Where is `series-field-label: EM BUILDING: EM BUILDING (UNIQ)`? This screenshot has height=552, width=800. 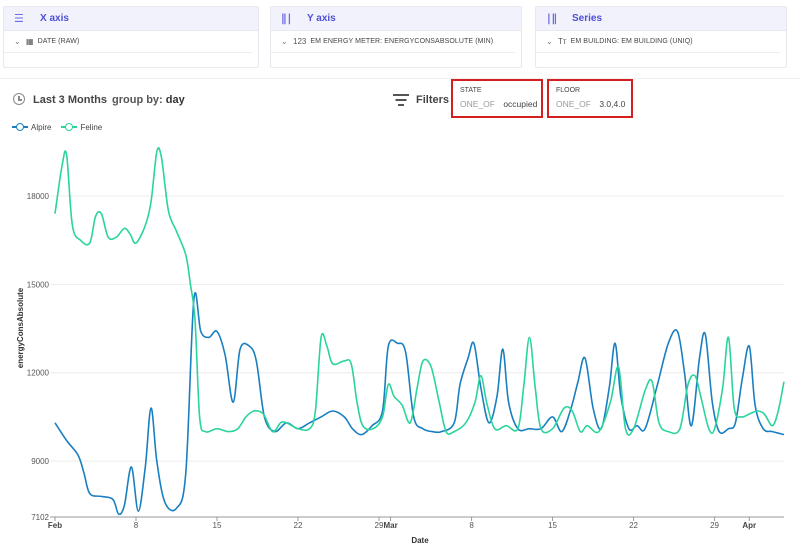
series-field-label: EM BUILDING: EM BUILDING (UNIQ) is located at coordinates (631, 41).